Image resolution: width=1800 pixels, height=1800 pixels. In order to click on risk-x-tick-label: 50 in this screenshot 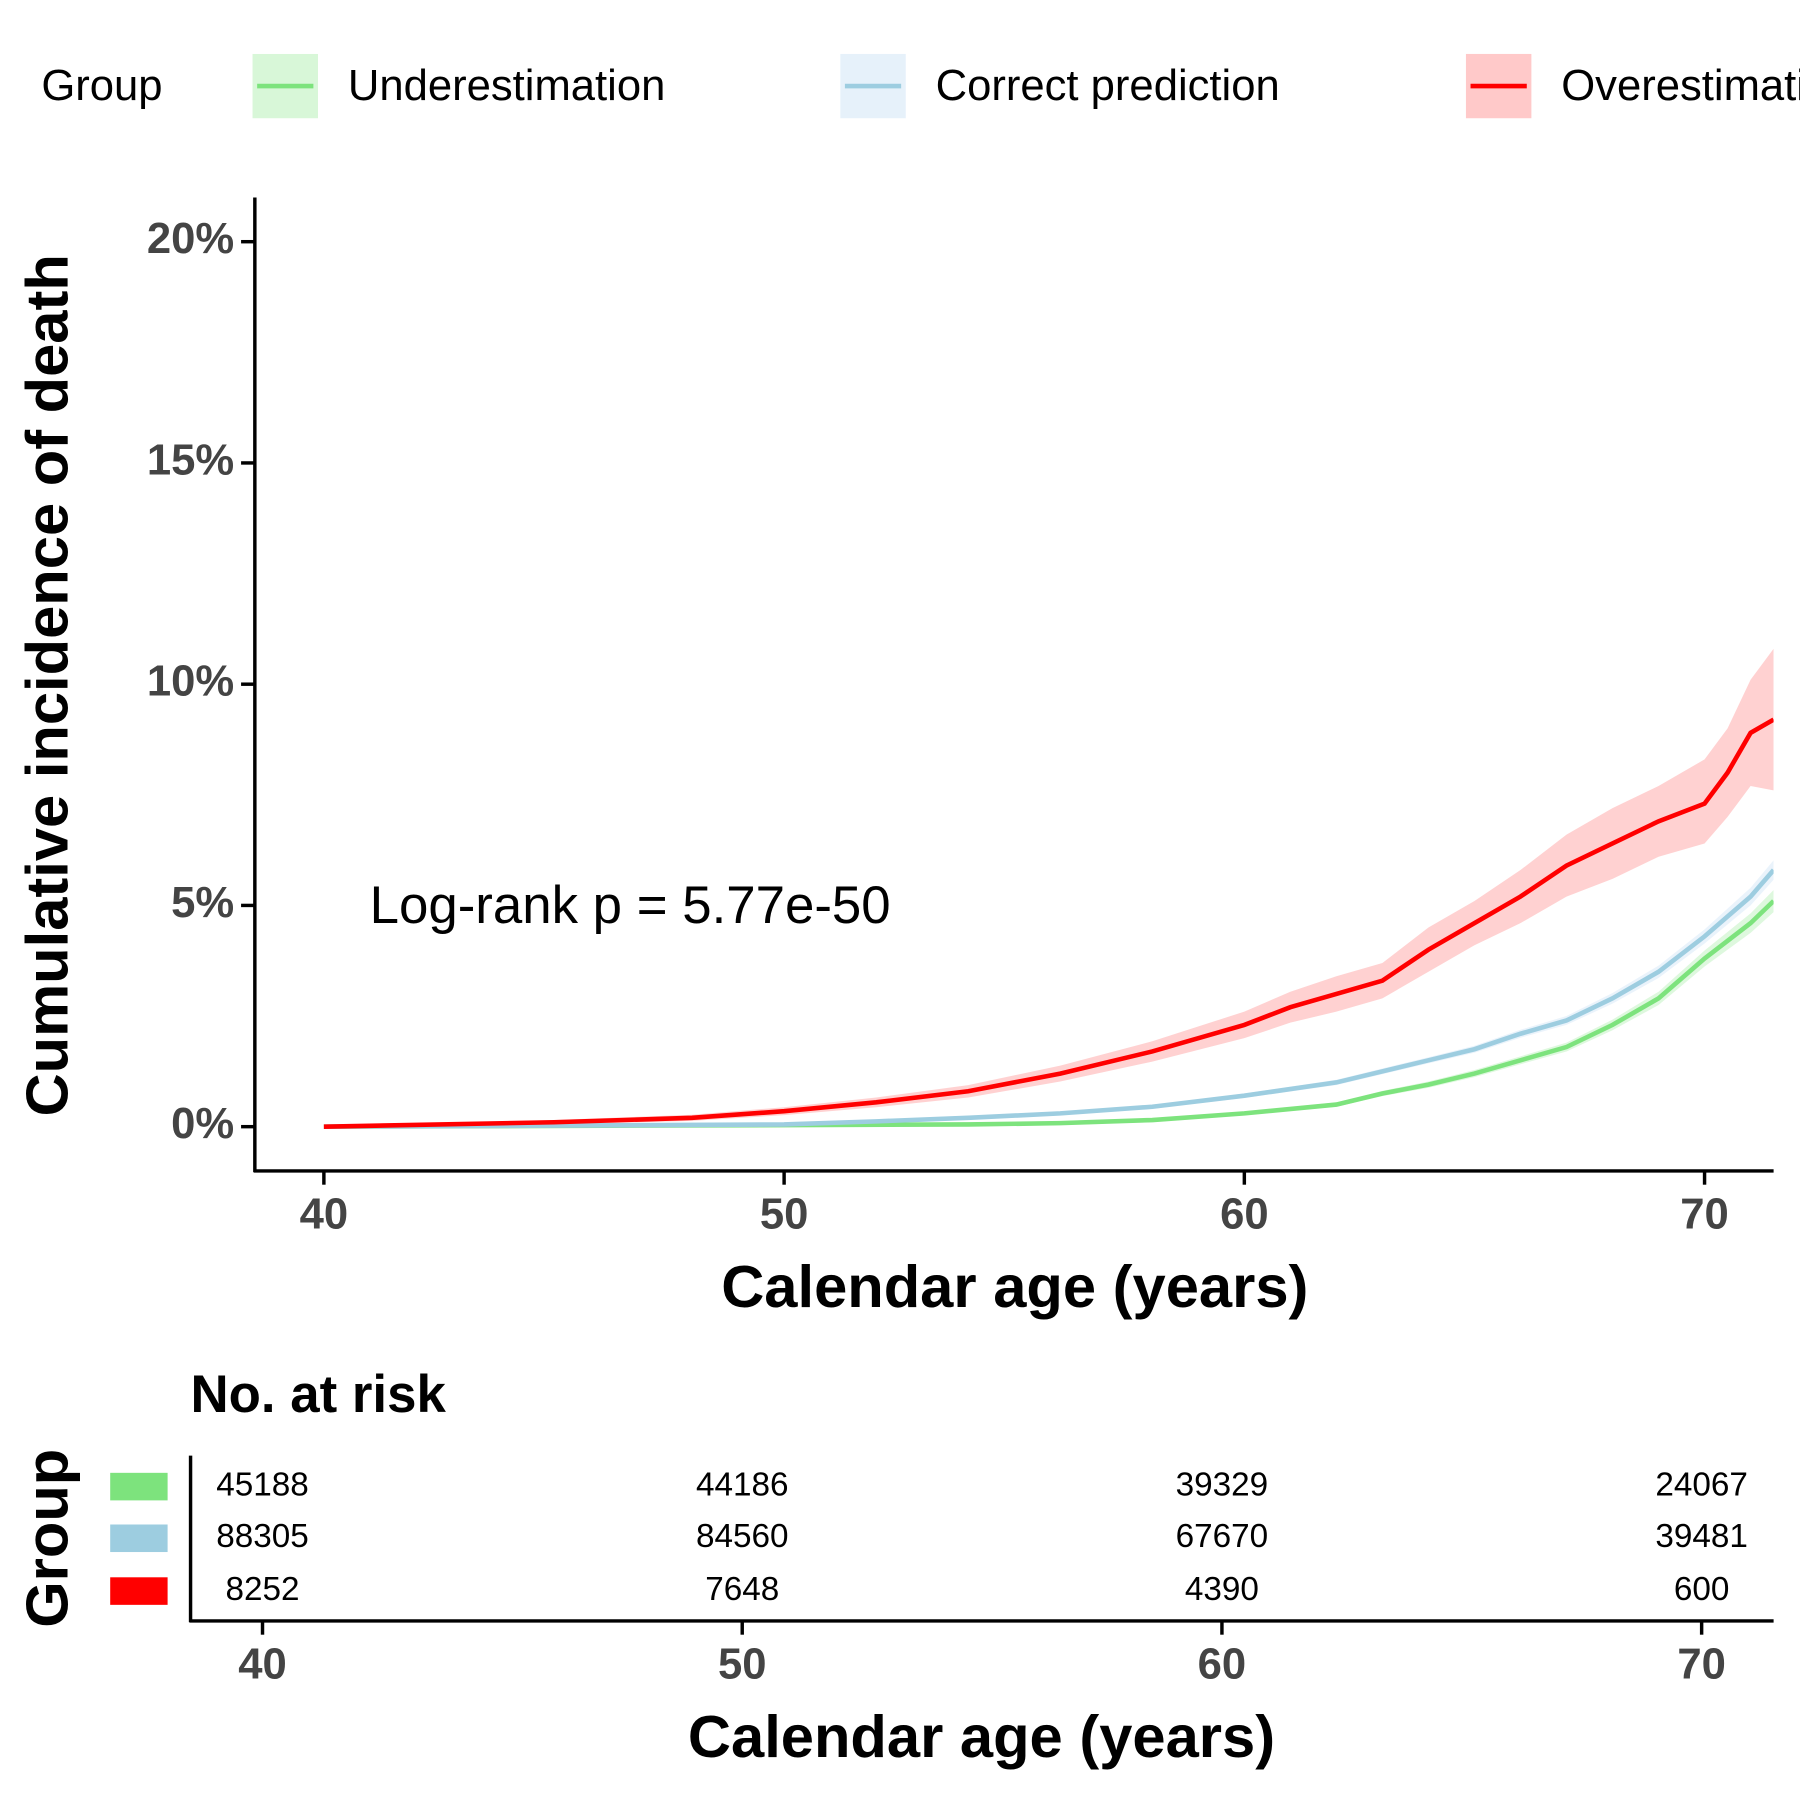, I will do `click(742, 1664)`.